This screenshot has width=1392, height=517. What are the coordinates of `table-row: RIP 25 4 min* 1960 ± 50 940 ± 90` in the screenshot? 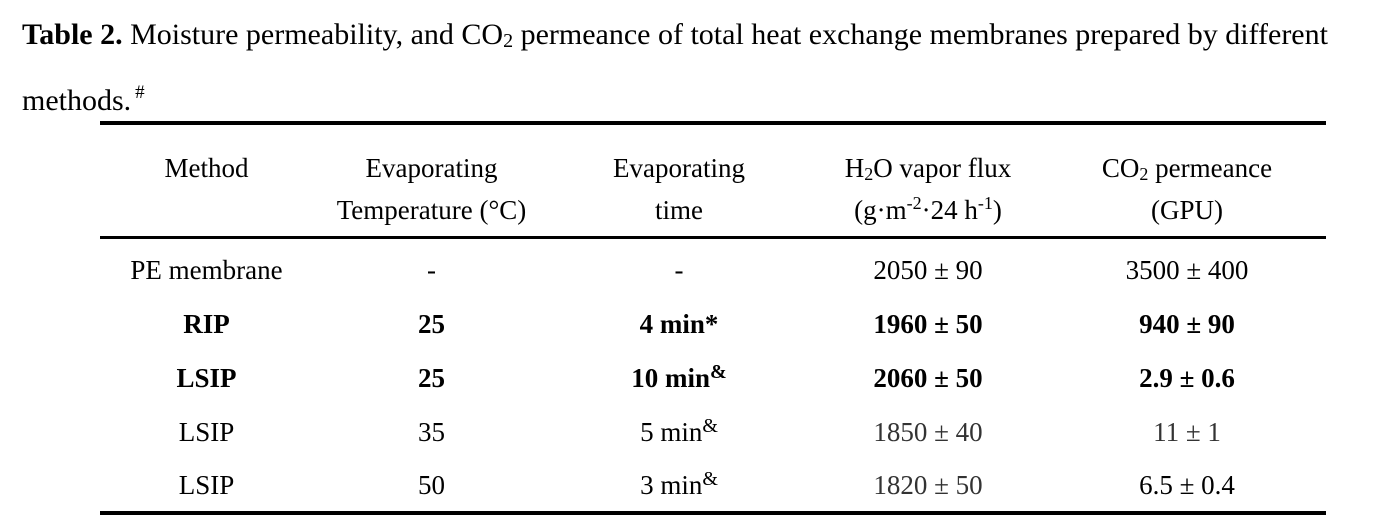 It's located at (713, 324).